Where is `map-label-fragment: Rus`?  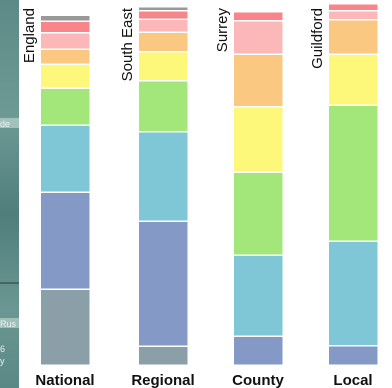
map-label-fragment: Rus is located at coordinates (8, 324).